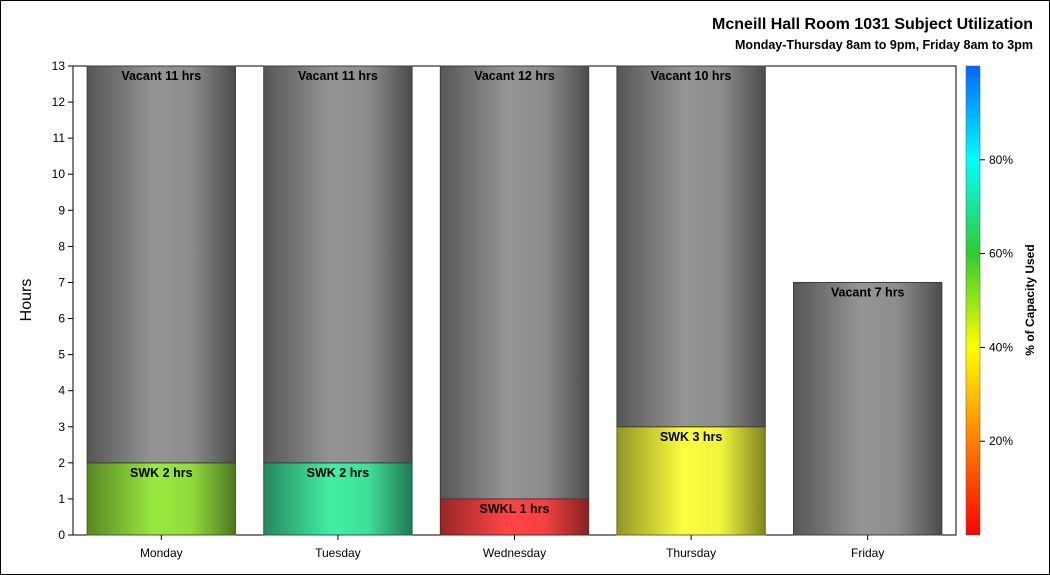 This screenshot has height=575, width=1050. Describe the element at coordinates (26, 300) in the screenshot. I see `y-axis-label: Hours` at that location.